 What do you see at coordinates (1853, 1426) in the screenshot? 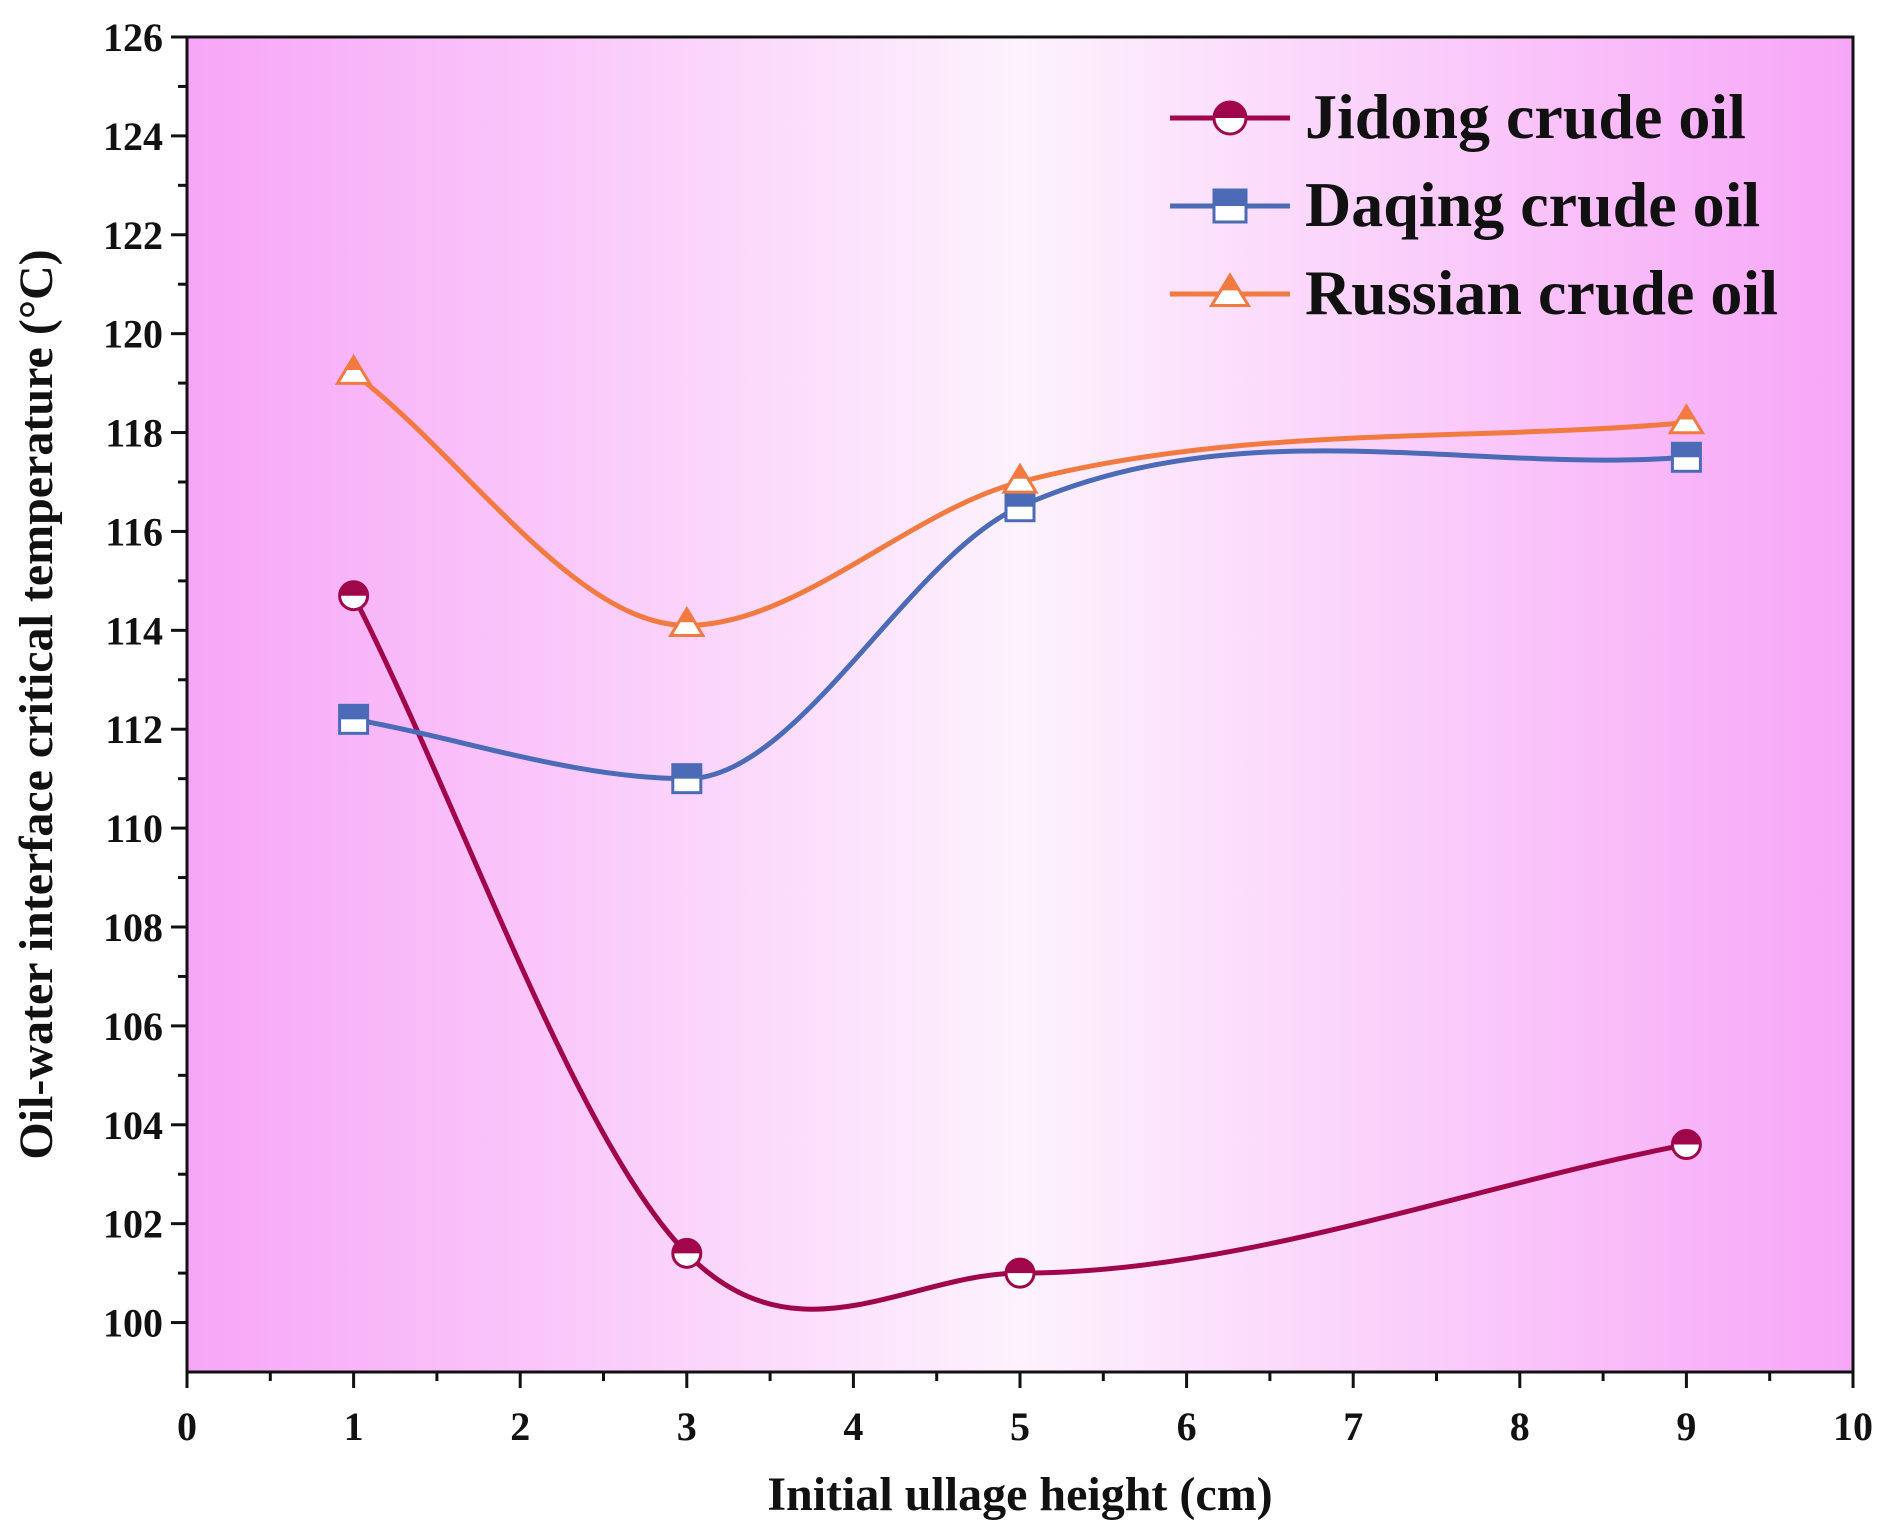
I see `x-tick-label: 10` at bounding box center [1853, 1426].